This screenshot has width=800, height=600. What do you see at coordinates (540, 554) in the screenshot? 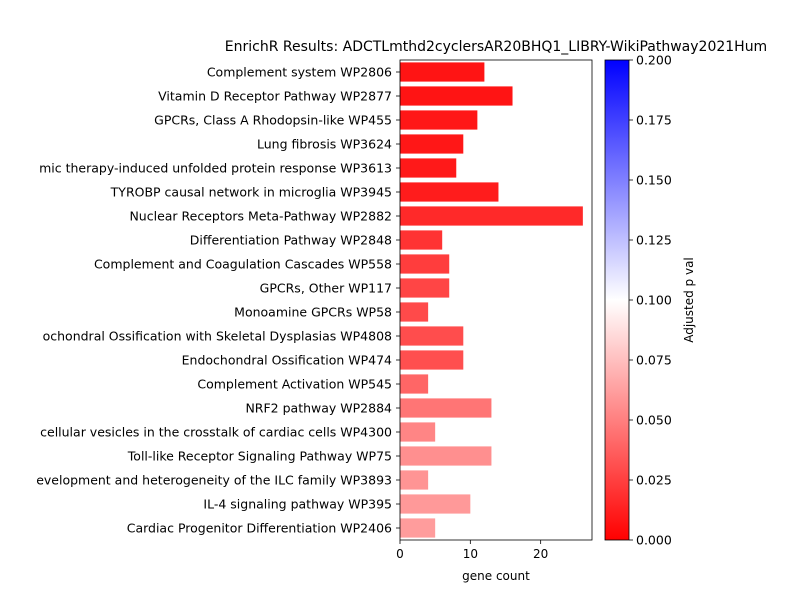
I see `x-tick-label: 20` at bounding box center [540, 554].